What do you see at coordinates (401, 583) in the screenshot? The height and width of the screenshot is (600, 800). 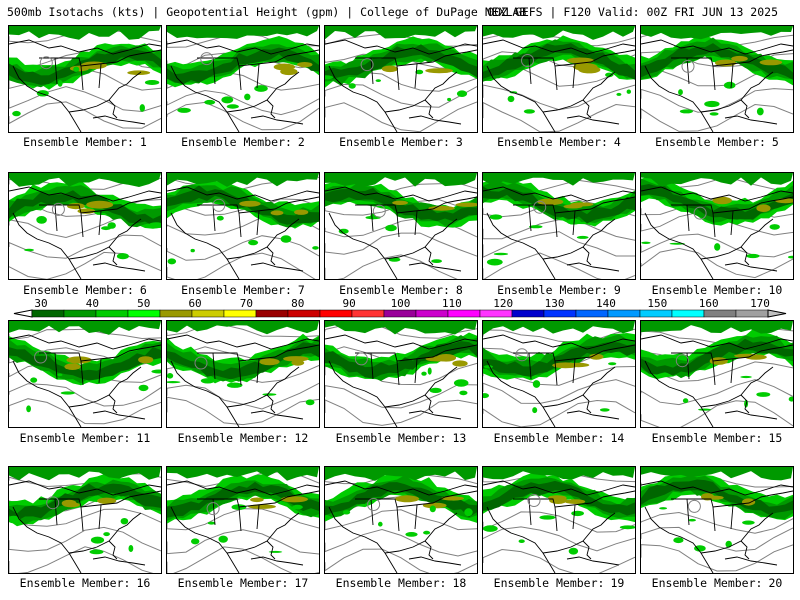 I see `ensemble-member-label: Ensemble Member: 18` at bounding box center [401, 583].